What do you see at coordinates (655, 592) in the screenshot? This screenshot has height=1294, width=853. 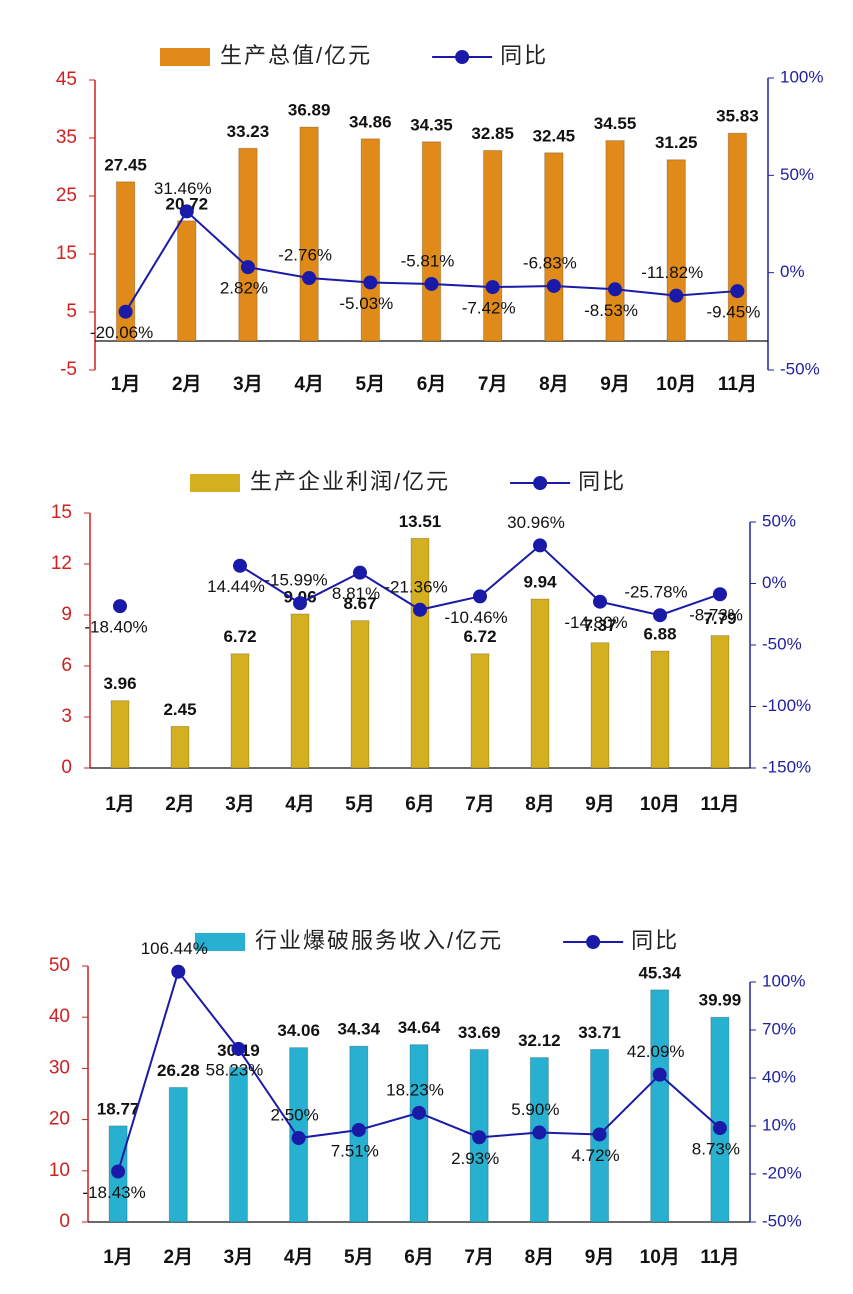 I see `line-value-label: -25.78%` at bounding box center [655, 592].